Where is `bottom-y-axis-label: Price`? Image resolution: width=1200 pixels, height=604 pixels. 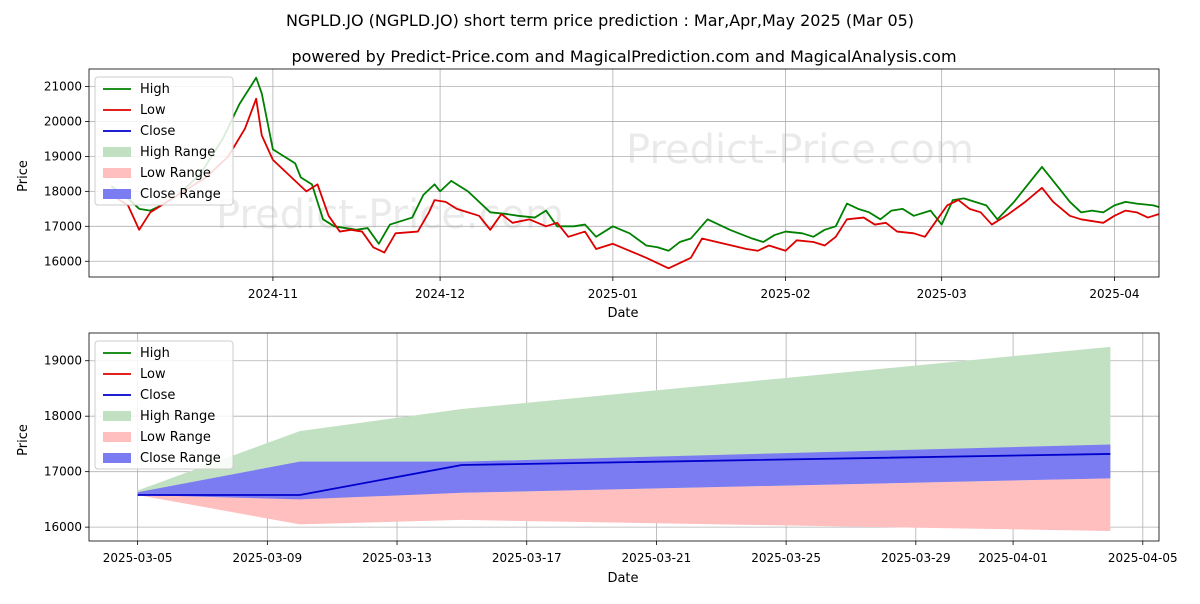 bottom-y-axis-label: Price is located at coordinates (23, 440).